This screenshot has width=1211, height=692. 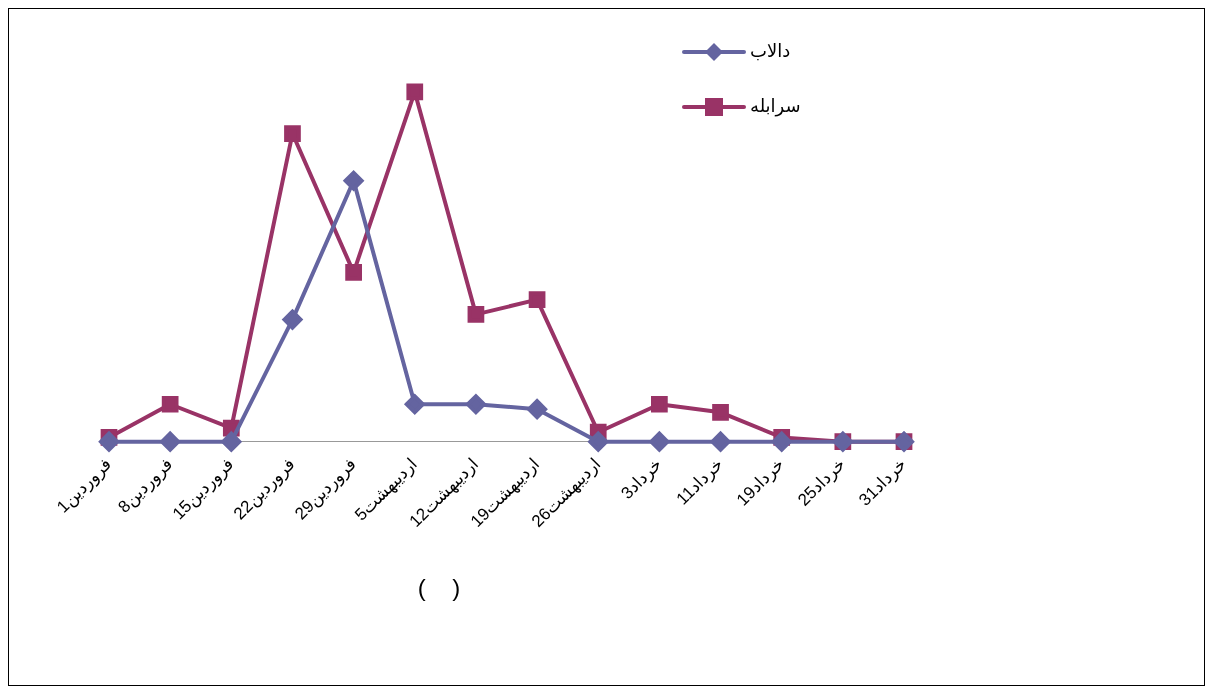 What do you see at coordinates (821, 482) in the screenshot?
I see `x-tick-label: 25خرداد` at bounding box center [821, 482].